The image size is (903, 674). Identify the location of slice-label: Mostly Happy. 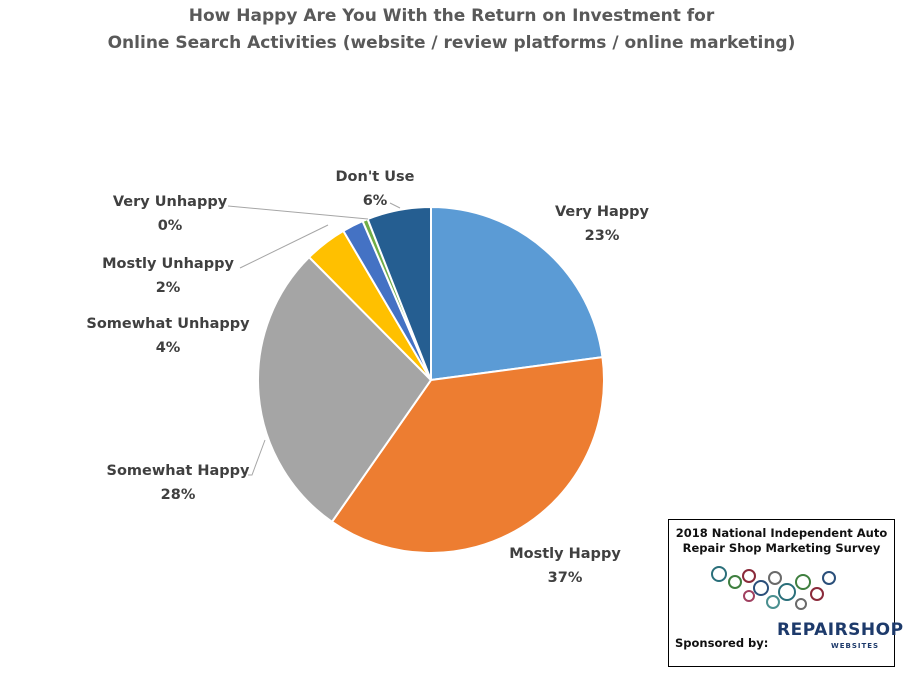
(565, 554).